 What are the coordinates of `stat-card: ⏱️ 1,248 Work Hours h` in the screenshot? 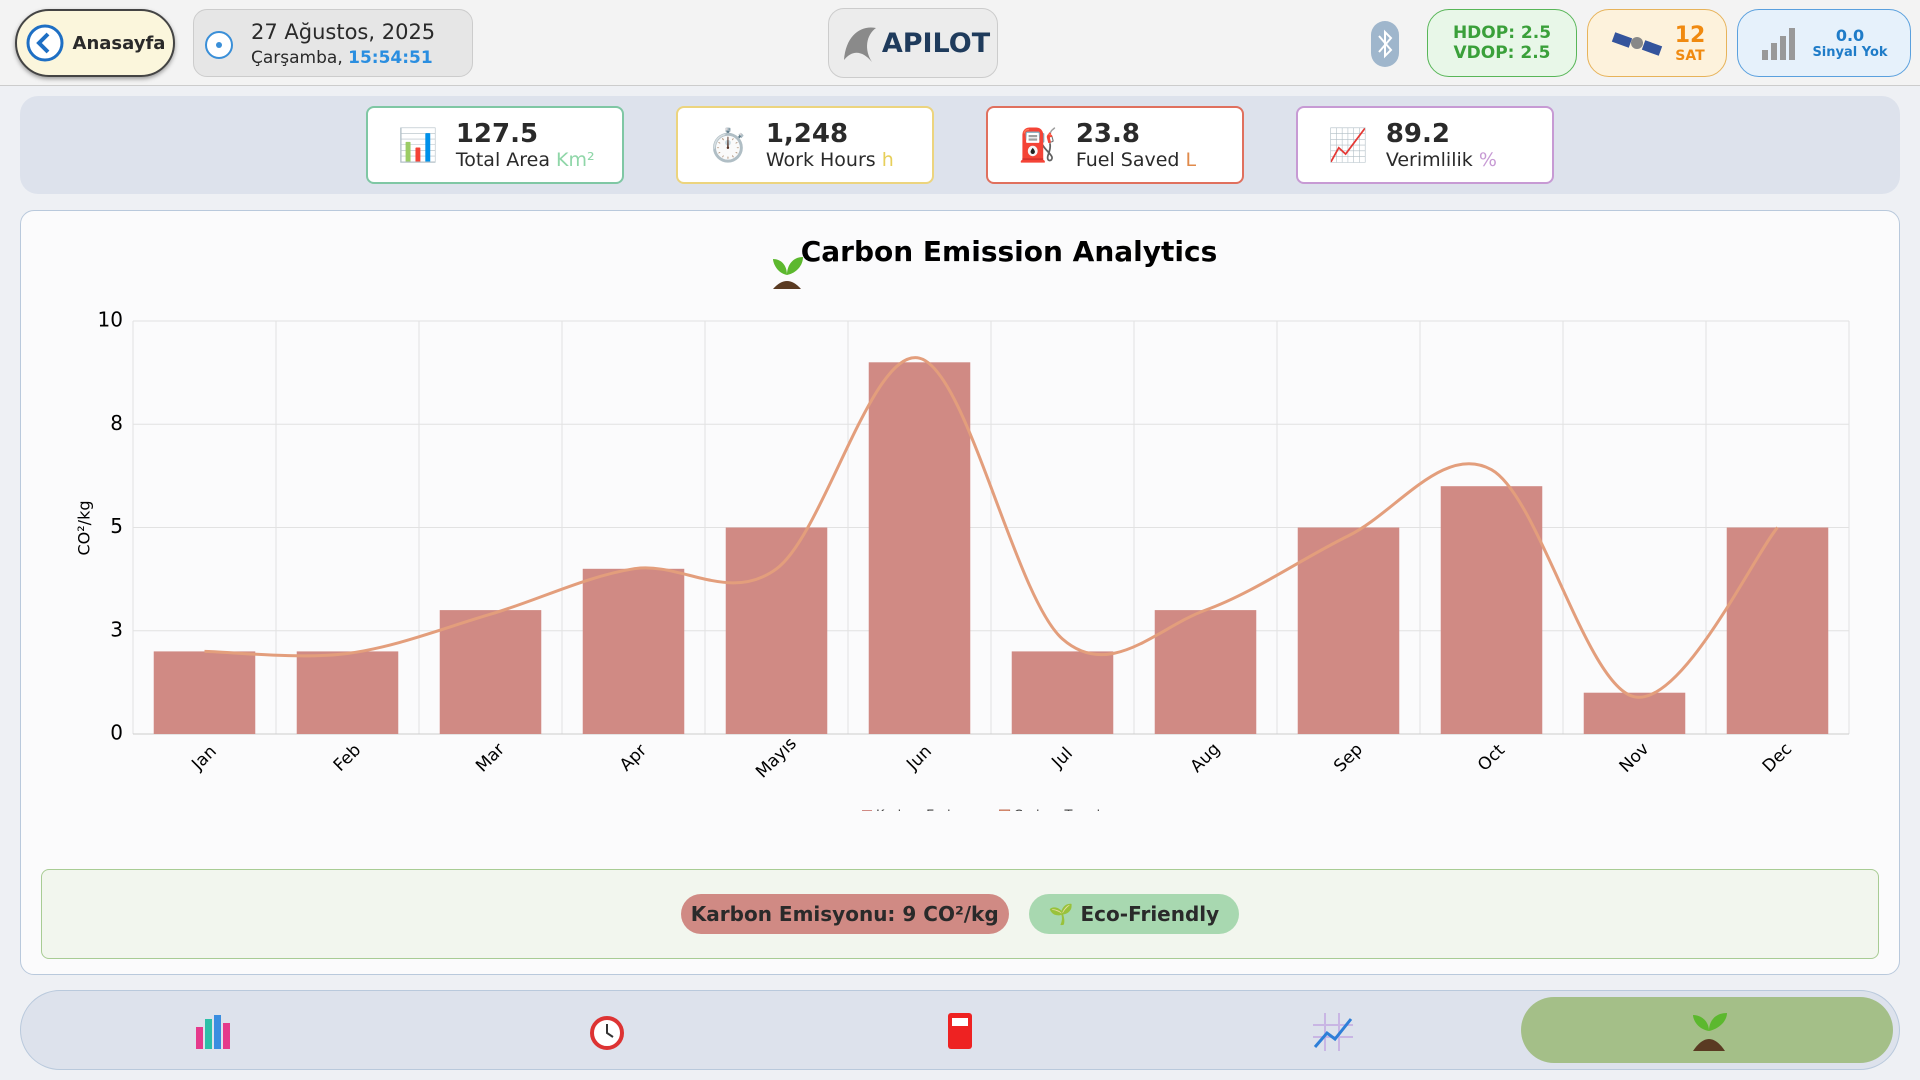 It's located at (805, 145).